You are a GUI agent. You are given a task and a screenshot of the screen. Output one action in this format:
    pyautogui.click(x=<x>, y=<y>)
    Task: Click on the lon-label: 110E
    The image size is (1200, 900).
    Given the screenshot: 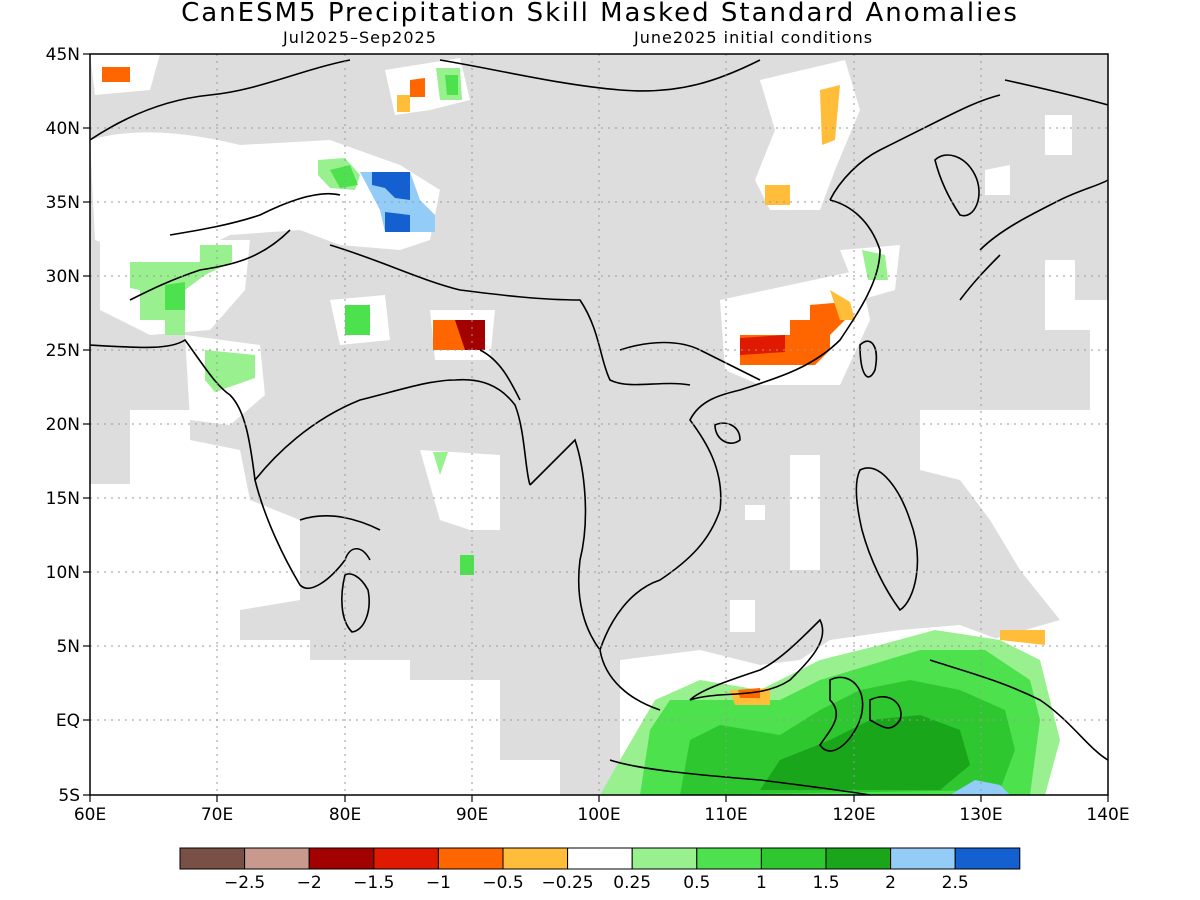 What is the action you would take?
    pyautogui.click(x=725, y=815)
    